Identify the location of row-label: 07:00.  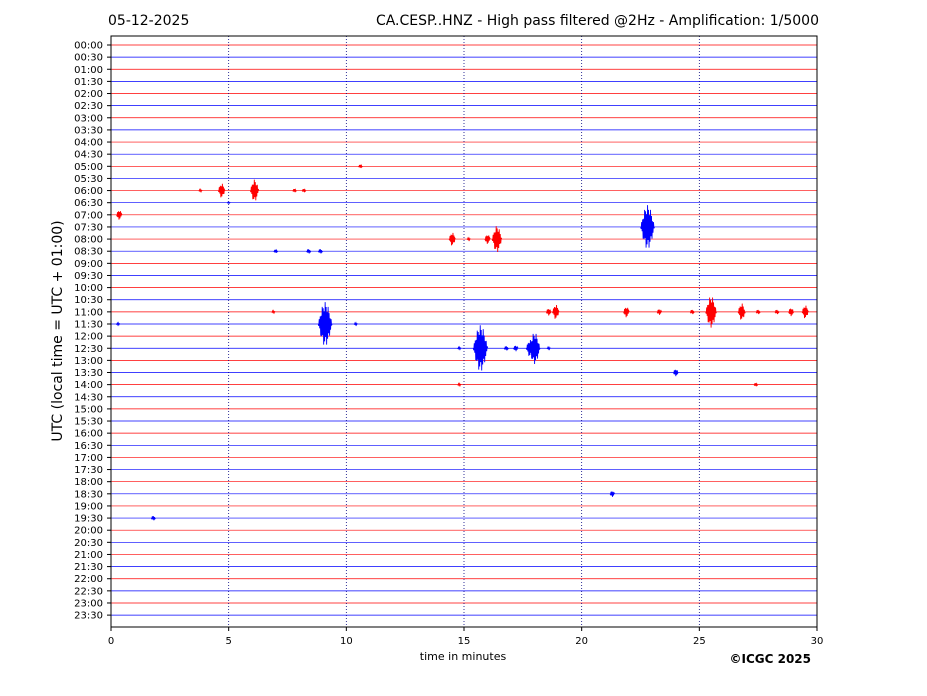
(88, 215).